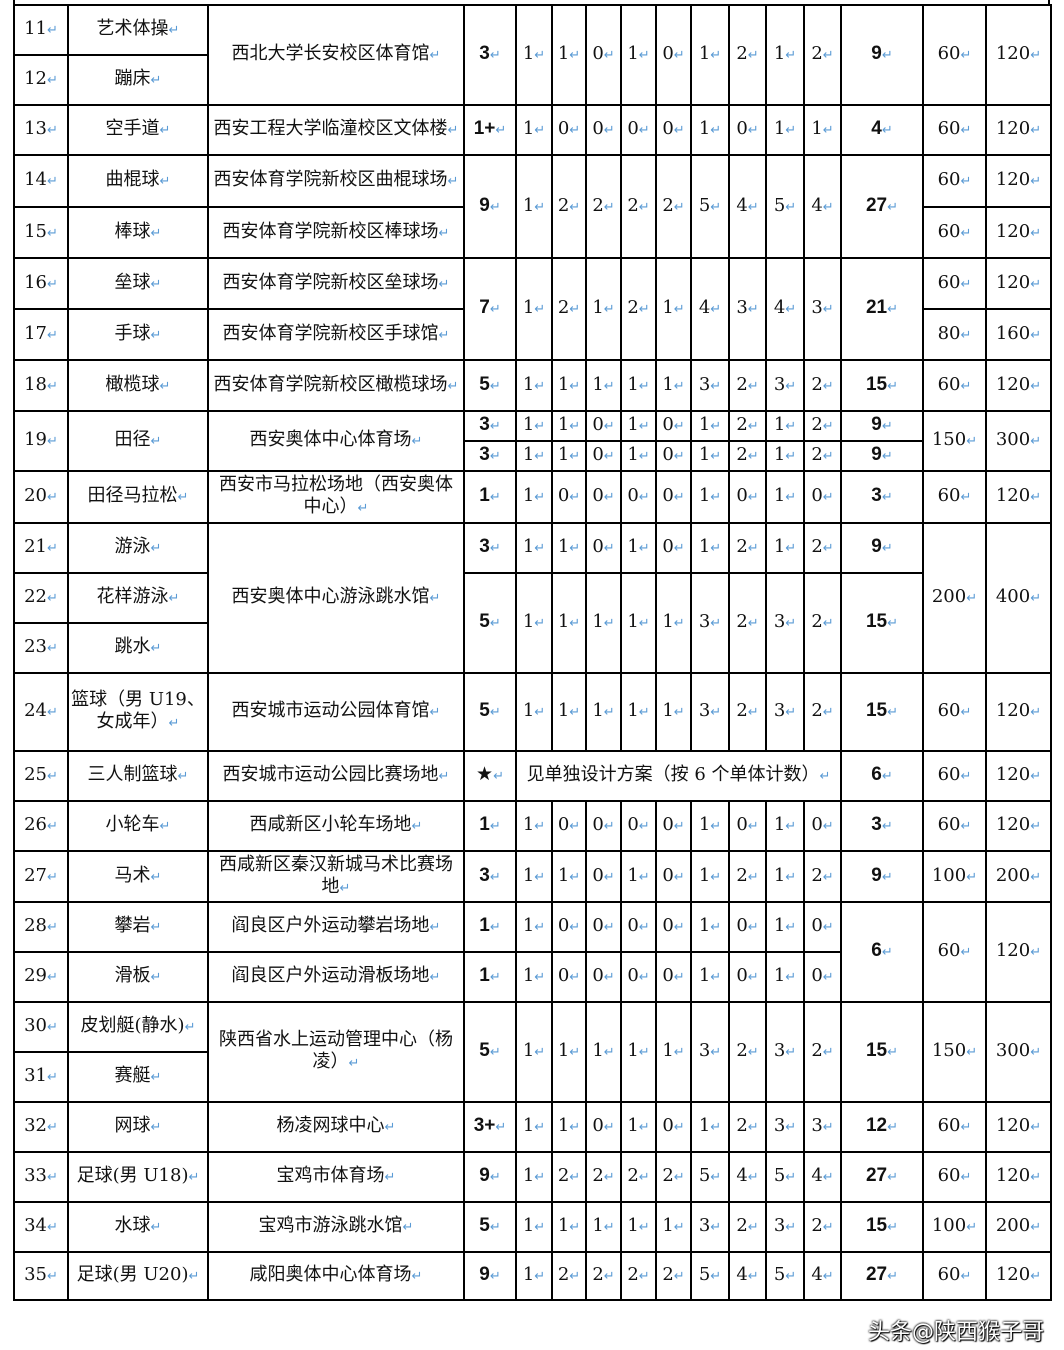  I want to click on venue-name-text: 陕西省水上运动管理中心（杨凌）, so click(336, 1050).